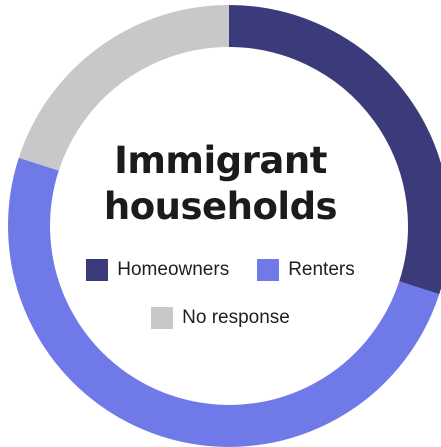 This screenshot has width=441, height=447. What do you see at coordinates (220, 206) in the screenshot?
I see `chart-title-line-2: households` at bounding box center [220, 206].